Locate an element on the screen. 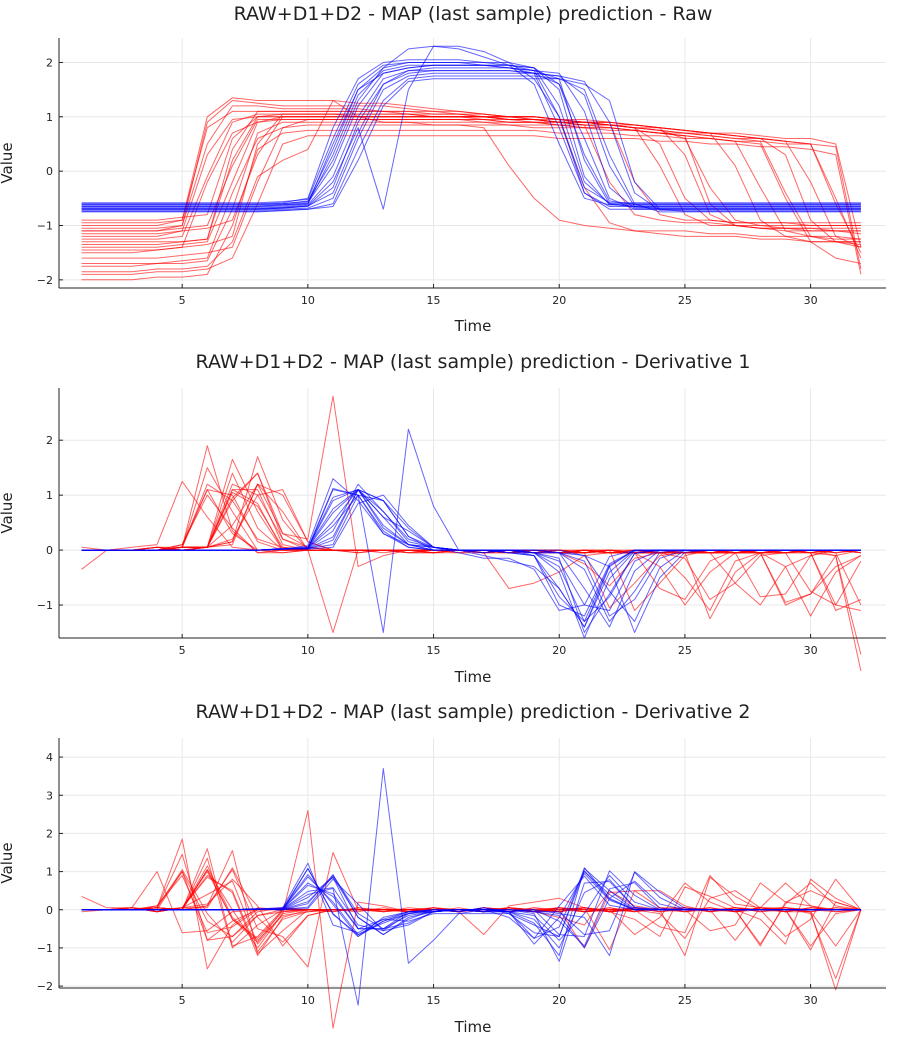  y-tick-label: 3 is located at coordinates (49, 795).